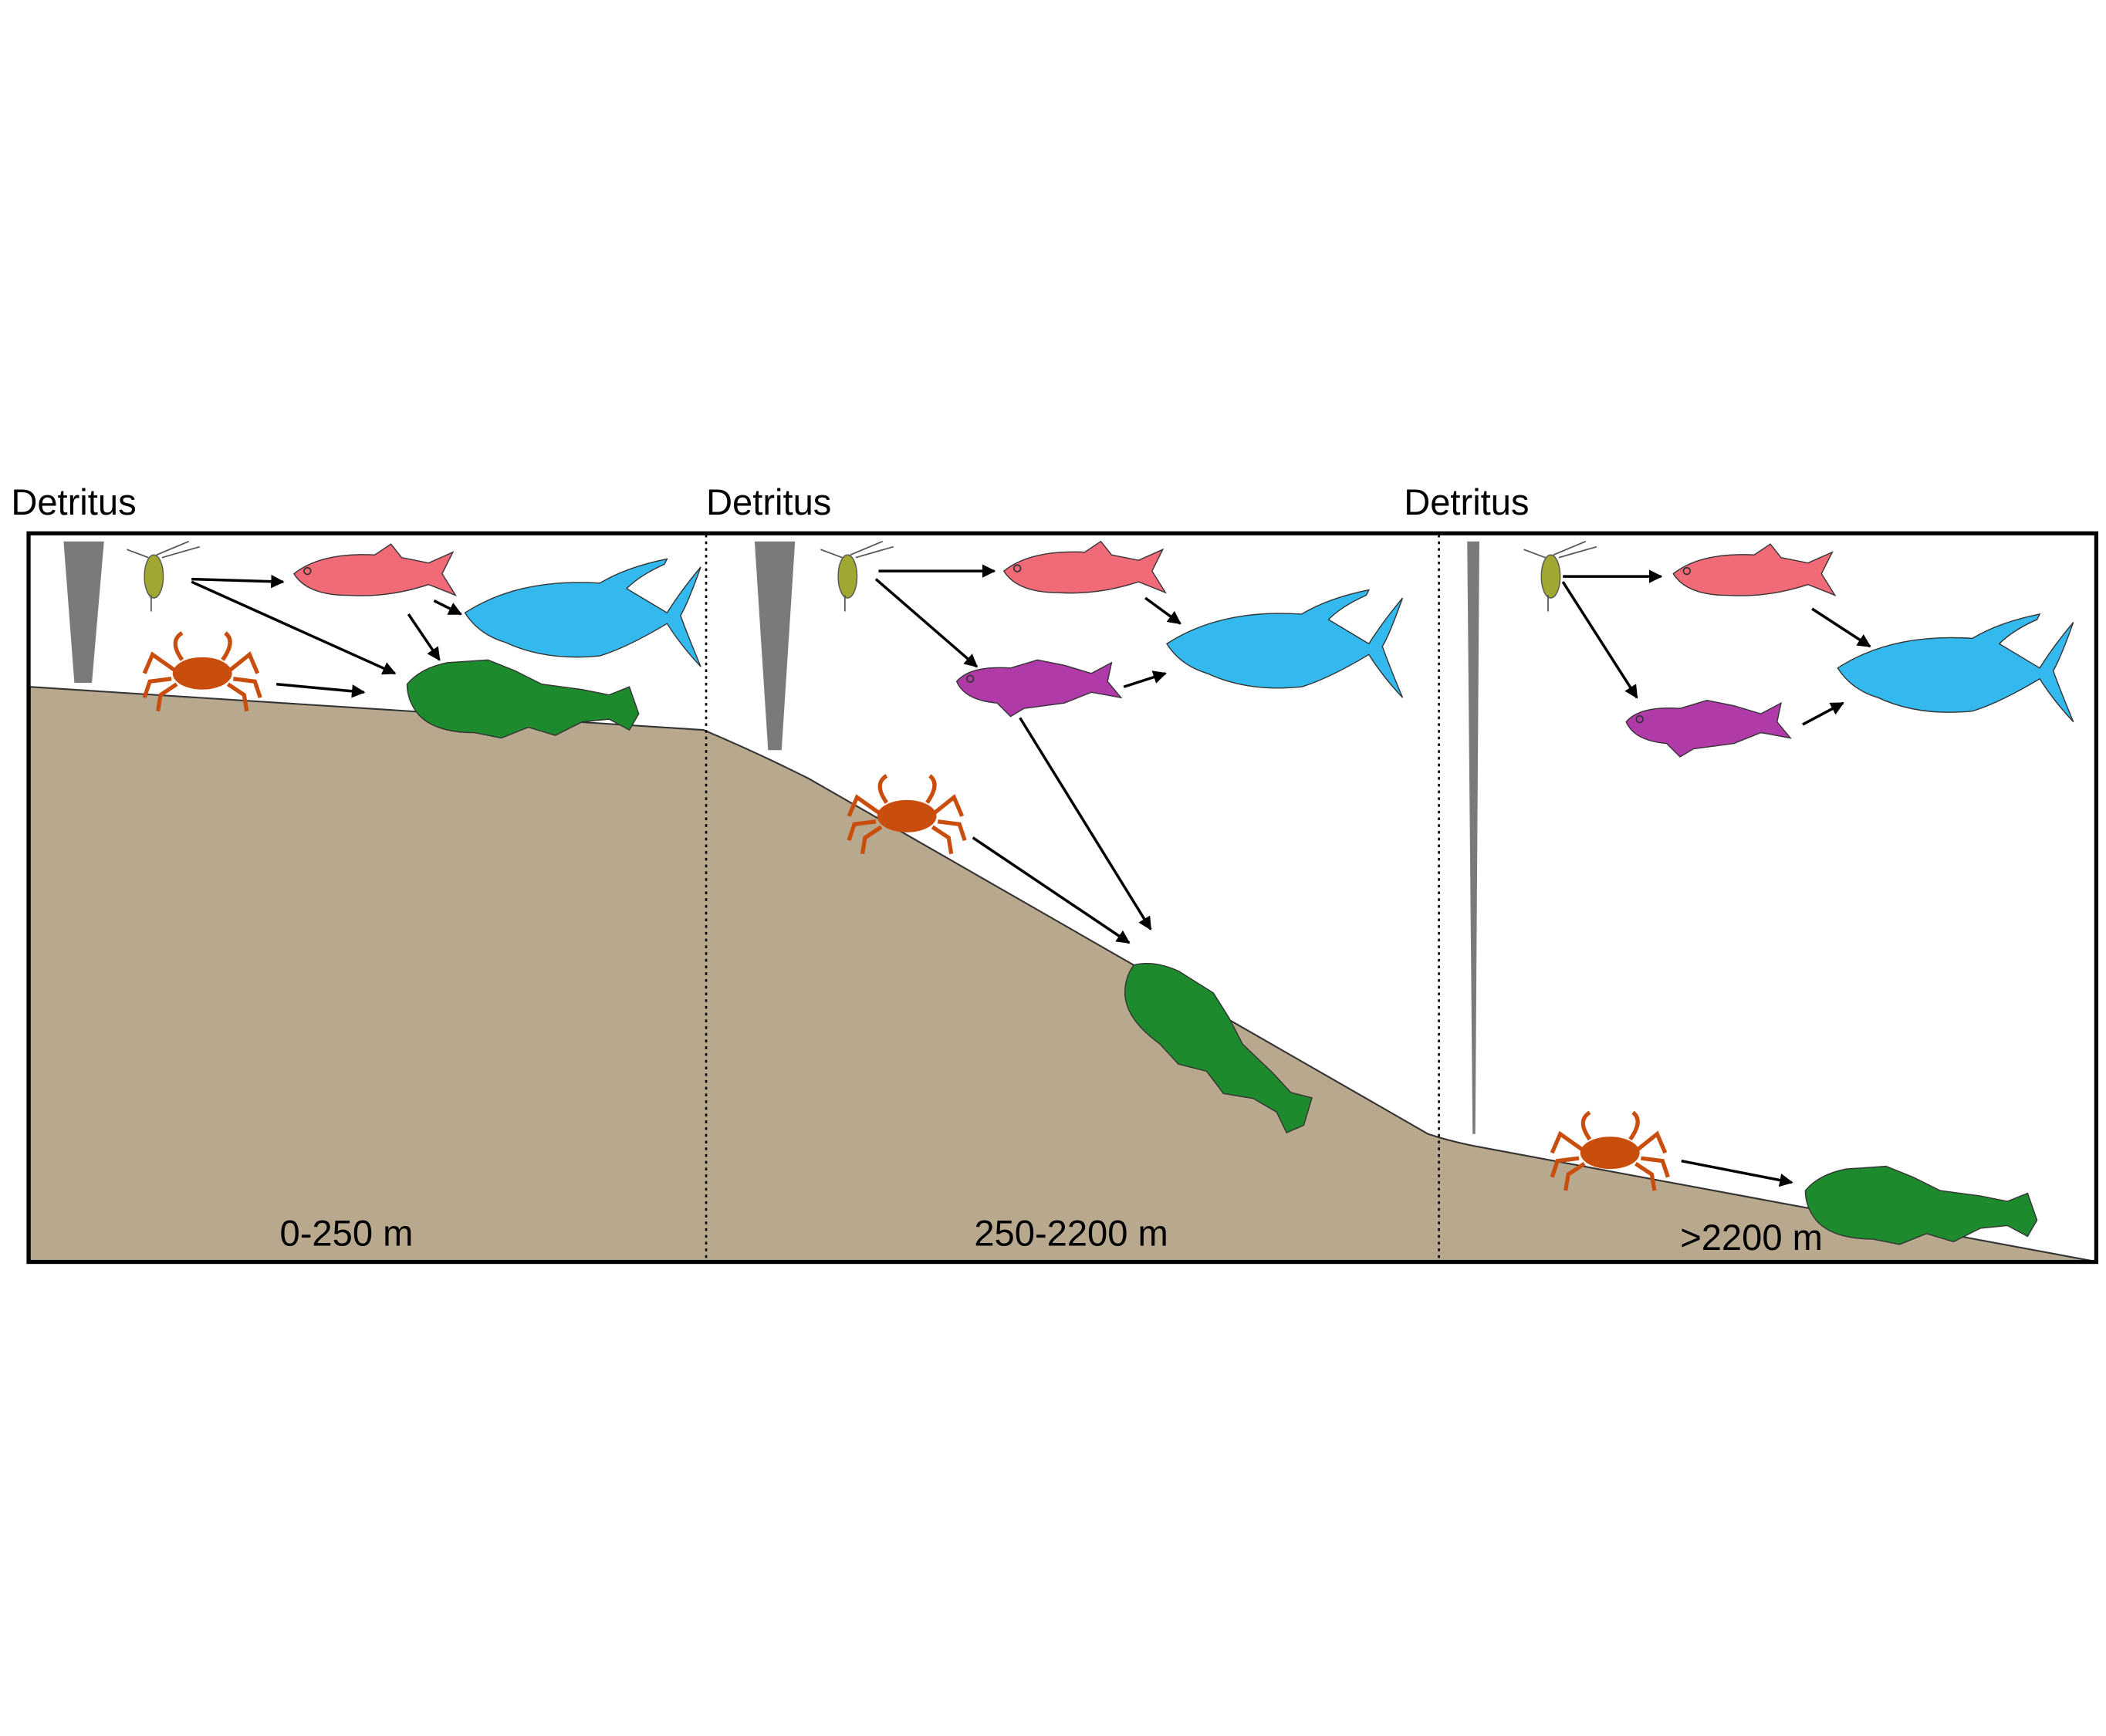 The image size is (2106, 1736). Describe the element at coordinates (1752, 1237) in the screenshot. I see `depth-label: >2200 m` at that location.